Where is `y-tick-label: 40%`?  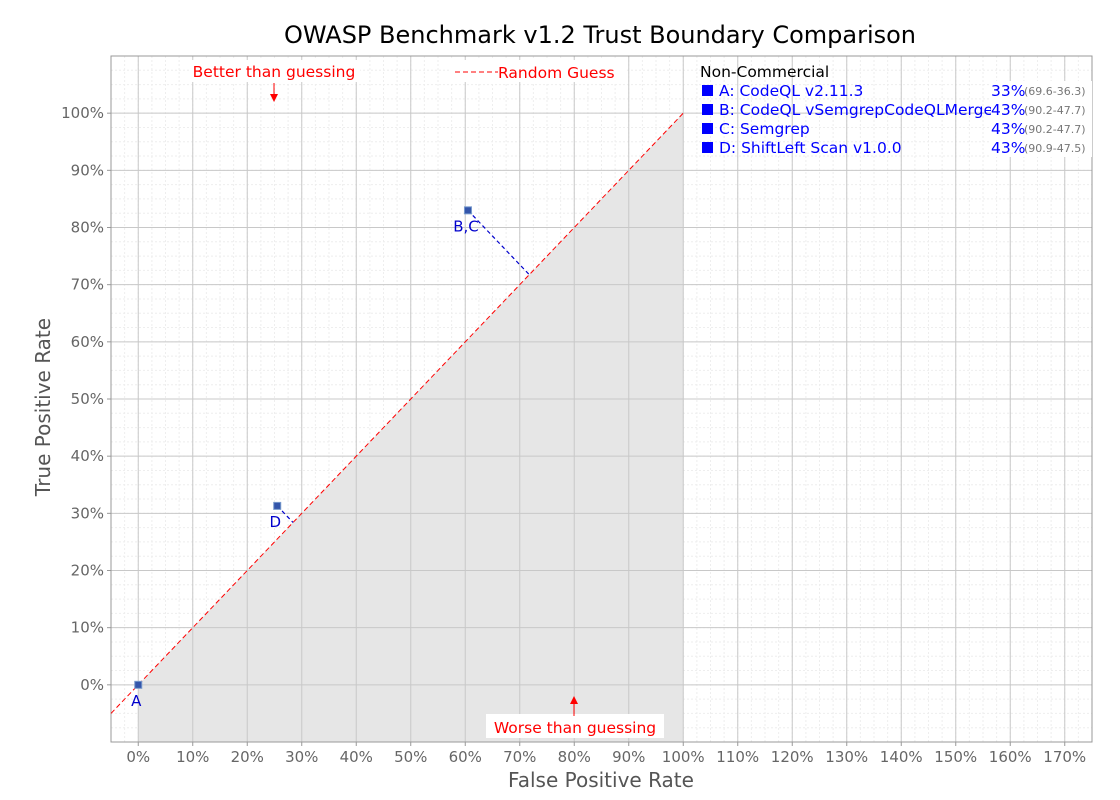
y-tick-label: 40% is located at coordinates (87, 456).